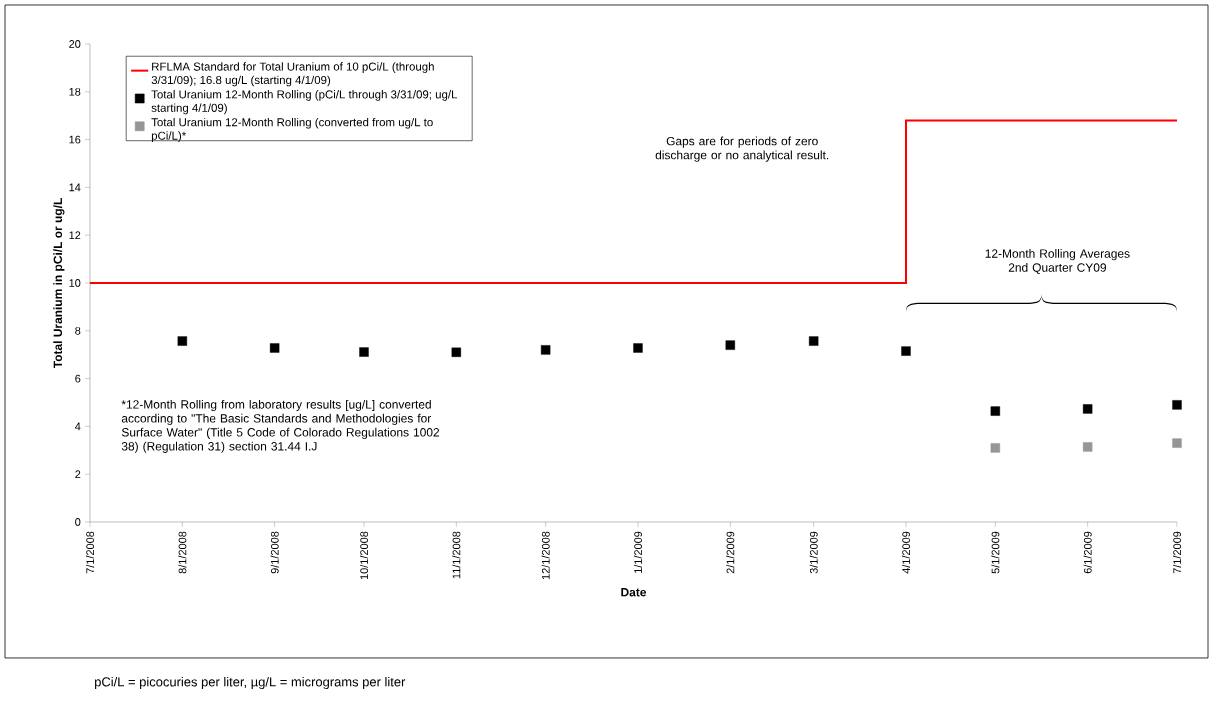 This screenshot has height=702, width=1214. I want to click on legend-label: Total Uranium 12-Month Rolling (pCi/L through 3/31/09; ug/L starting 4/1/09), so click(304, 102).